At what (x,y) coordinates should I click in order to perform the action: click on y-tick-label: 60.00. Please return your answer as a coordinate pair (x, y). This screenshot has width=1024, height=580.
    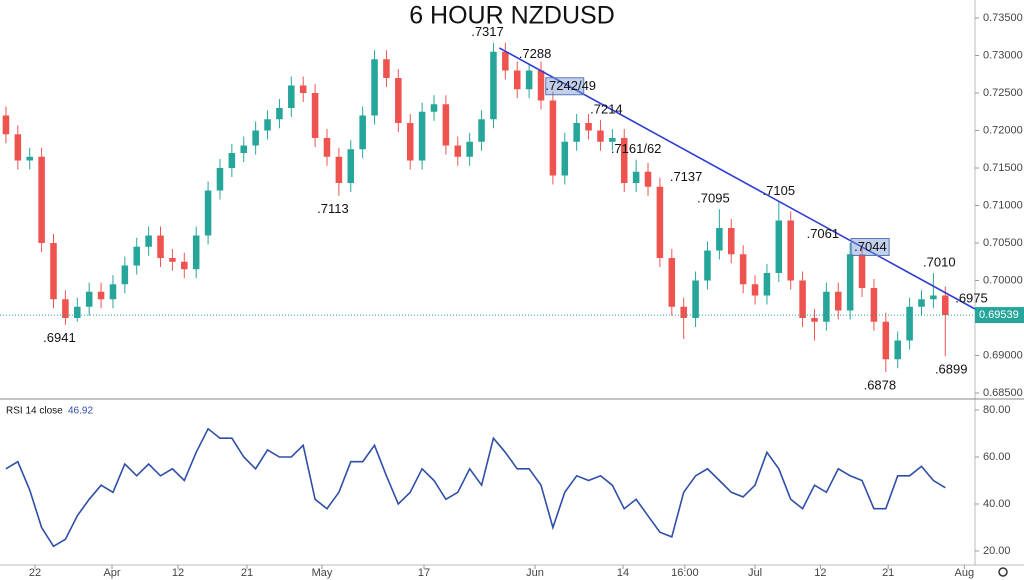
    Looking at the image, I should click on (997, 457).